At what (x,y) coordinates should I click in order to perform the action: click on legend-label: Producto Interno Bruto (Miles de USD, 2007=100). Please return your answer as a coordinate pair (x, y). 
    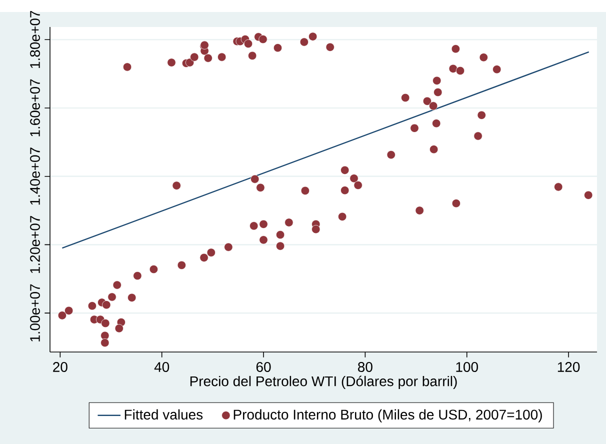
    Looking at the image, I should click on (388, 415).